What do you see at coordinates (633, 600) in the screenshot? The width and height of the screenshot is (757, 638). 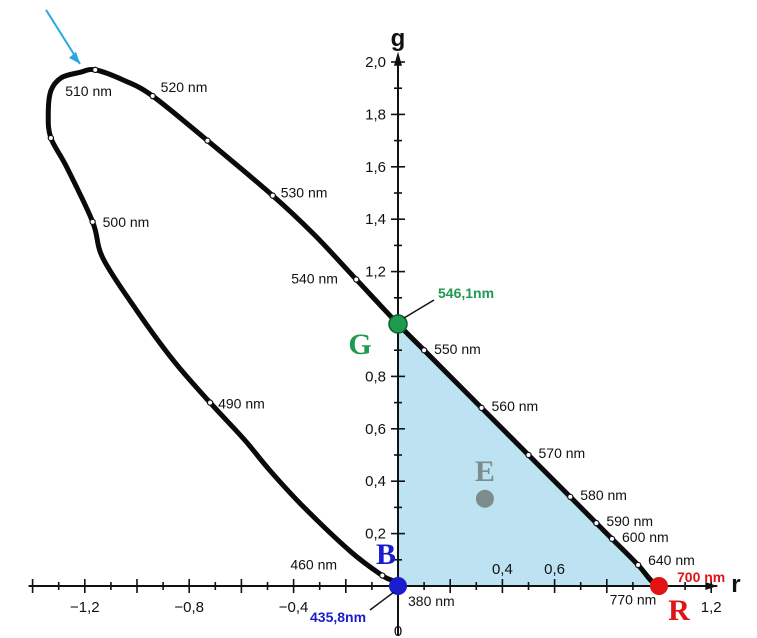 I see `wavelength-label: 770 nm` at bounding box center [633, 600].